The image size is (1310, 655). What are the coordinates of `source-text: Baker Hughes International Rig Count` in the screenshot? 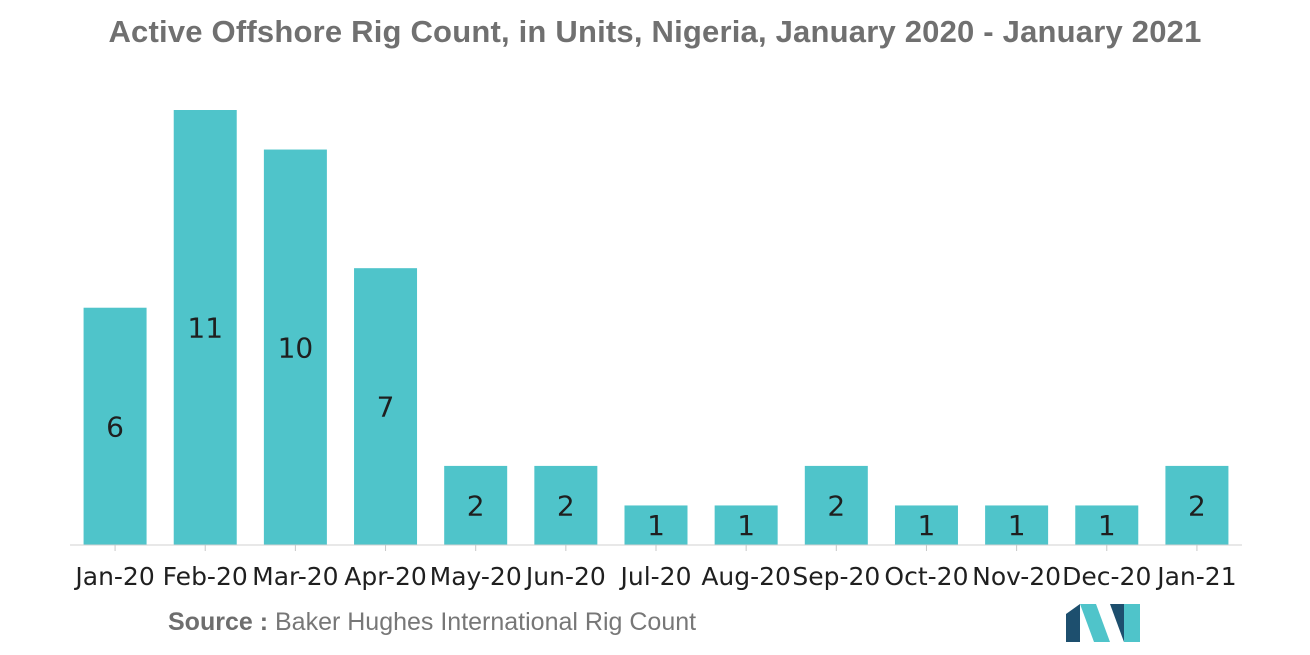 It's located at (485, 622).